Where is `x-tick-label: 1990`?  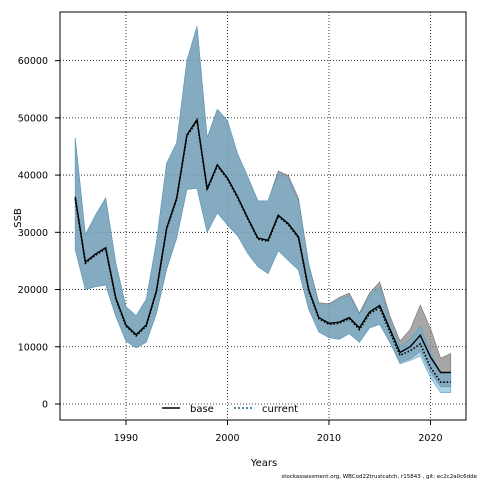 x-tick-label: 1990 is located at coordinates (126, 438).